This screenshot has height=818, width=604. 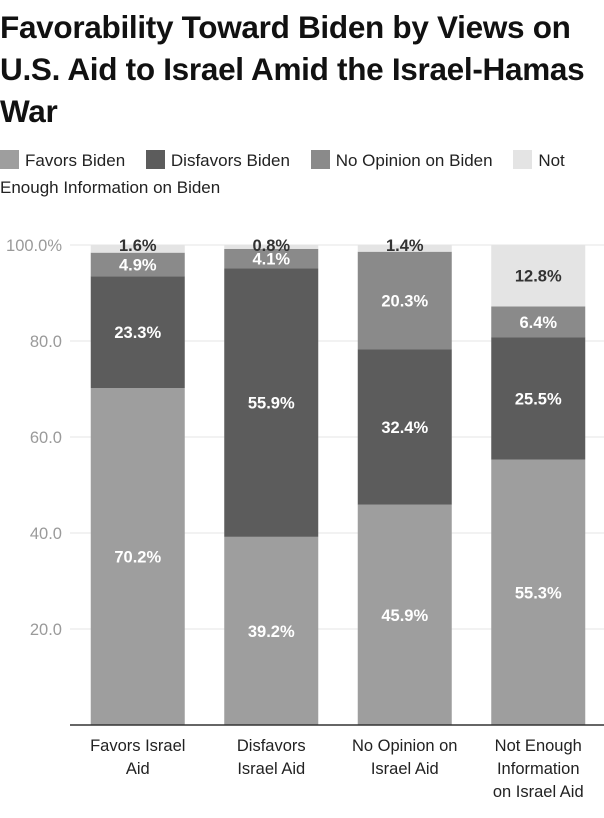 I want to click on legend-item-not-enough-info-biden: Not Enough Information on Biden, so click(x=282, y=173).